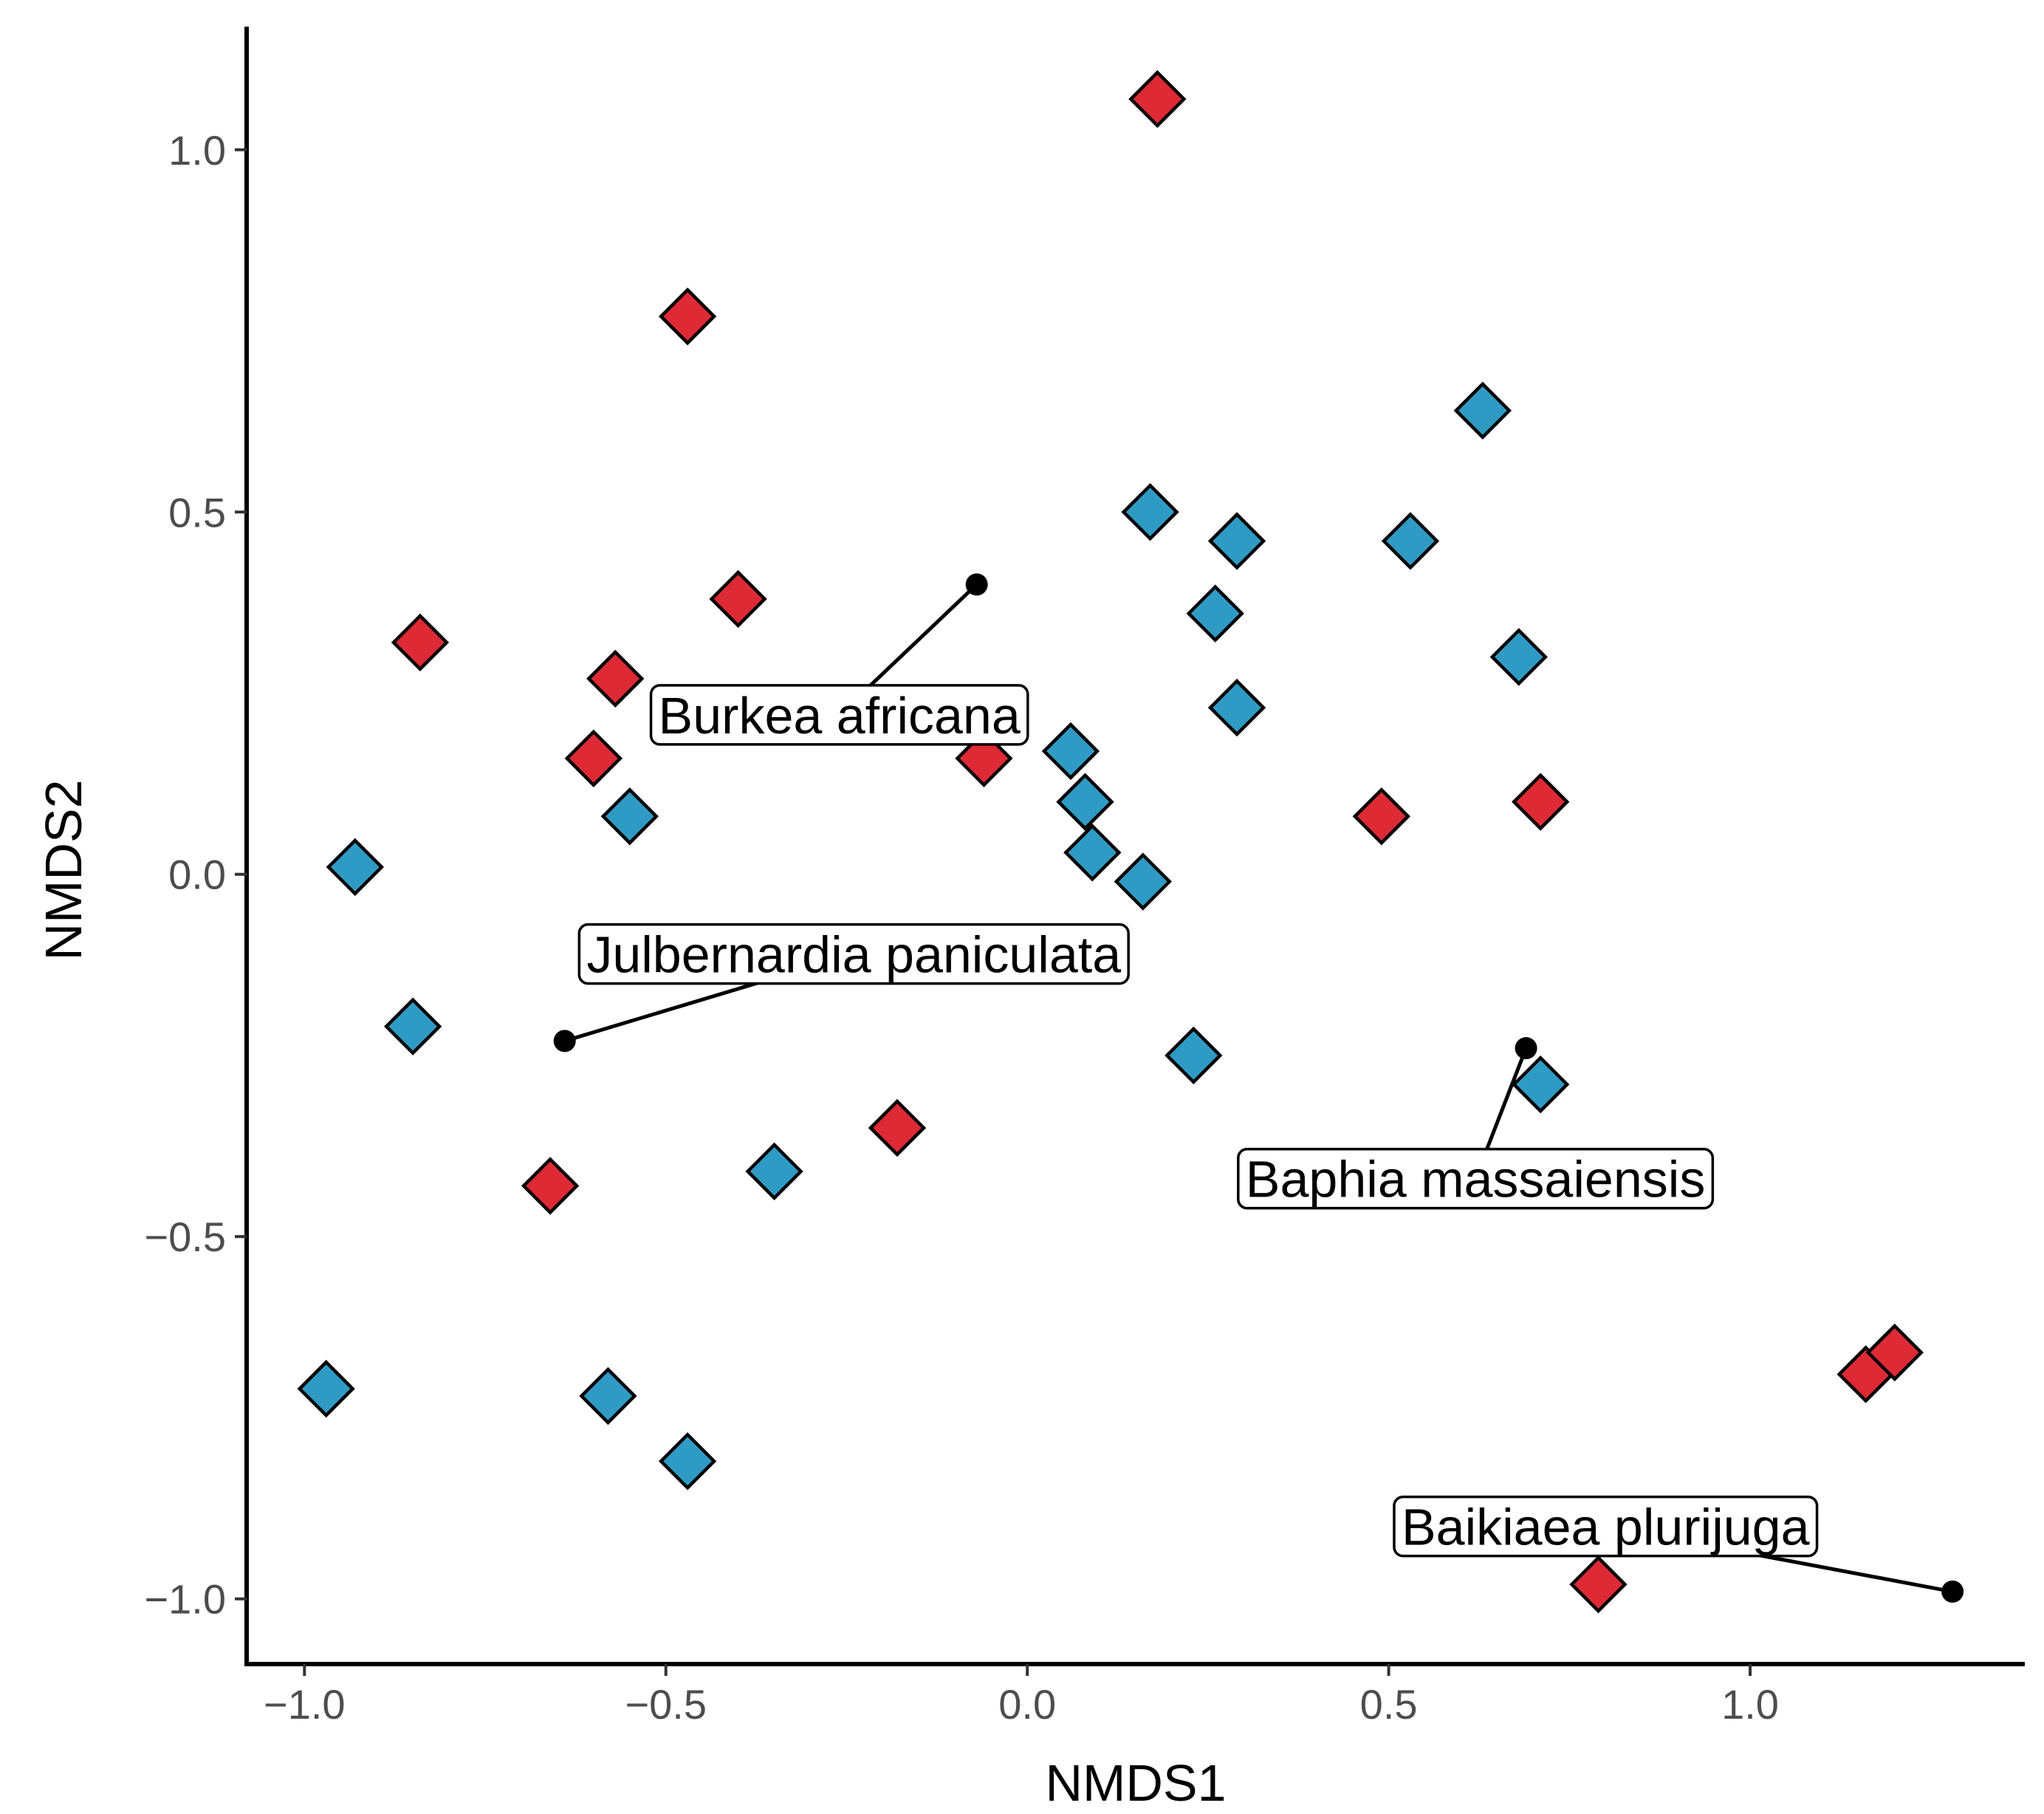 The height and width of the screenshot is (1814, 2044). I want to click on x-axis-title: NMDS1, so click(1135, 1783).